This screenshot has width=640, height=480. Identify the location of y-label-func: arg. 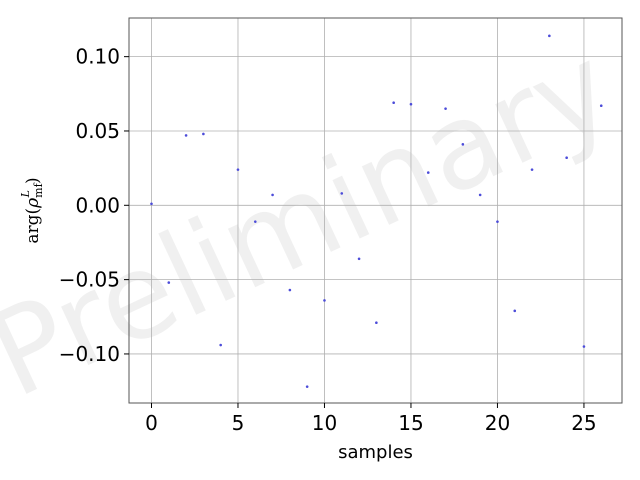
(33, 228).